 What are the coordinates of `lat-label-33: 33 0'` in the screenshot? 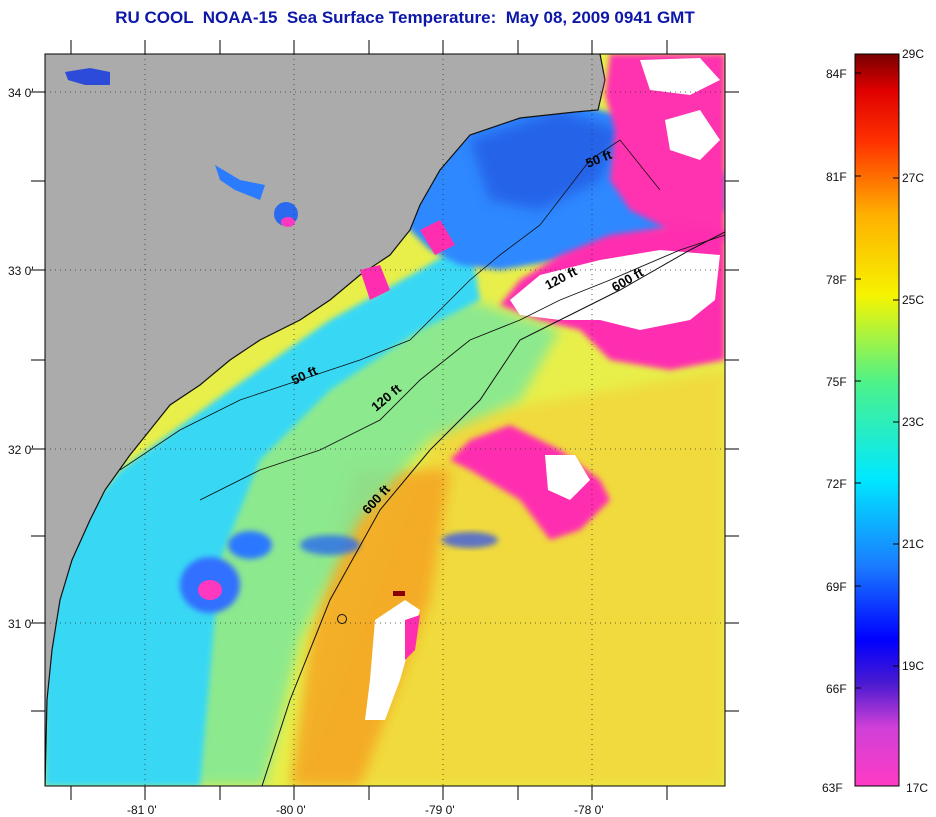 It's located at (21, 271).